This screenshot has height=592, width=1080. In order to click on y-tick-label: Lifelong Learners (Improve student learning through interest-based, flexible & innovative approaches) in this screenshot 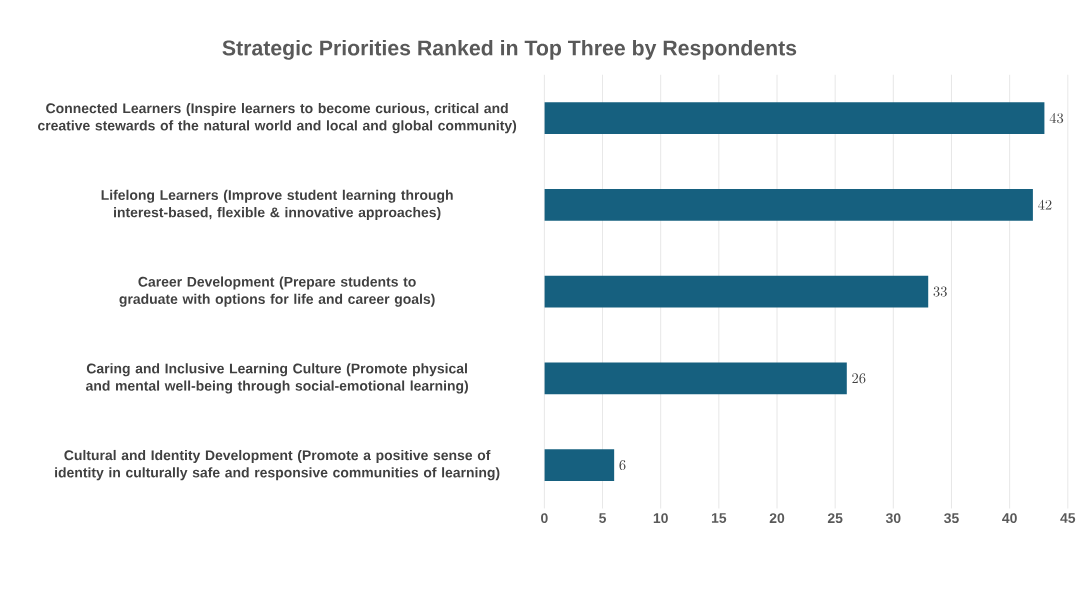, I will do `click(277, 204)`.